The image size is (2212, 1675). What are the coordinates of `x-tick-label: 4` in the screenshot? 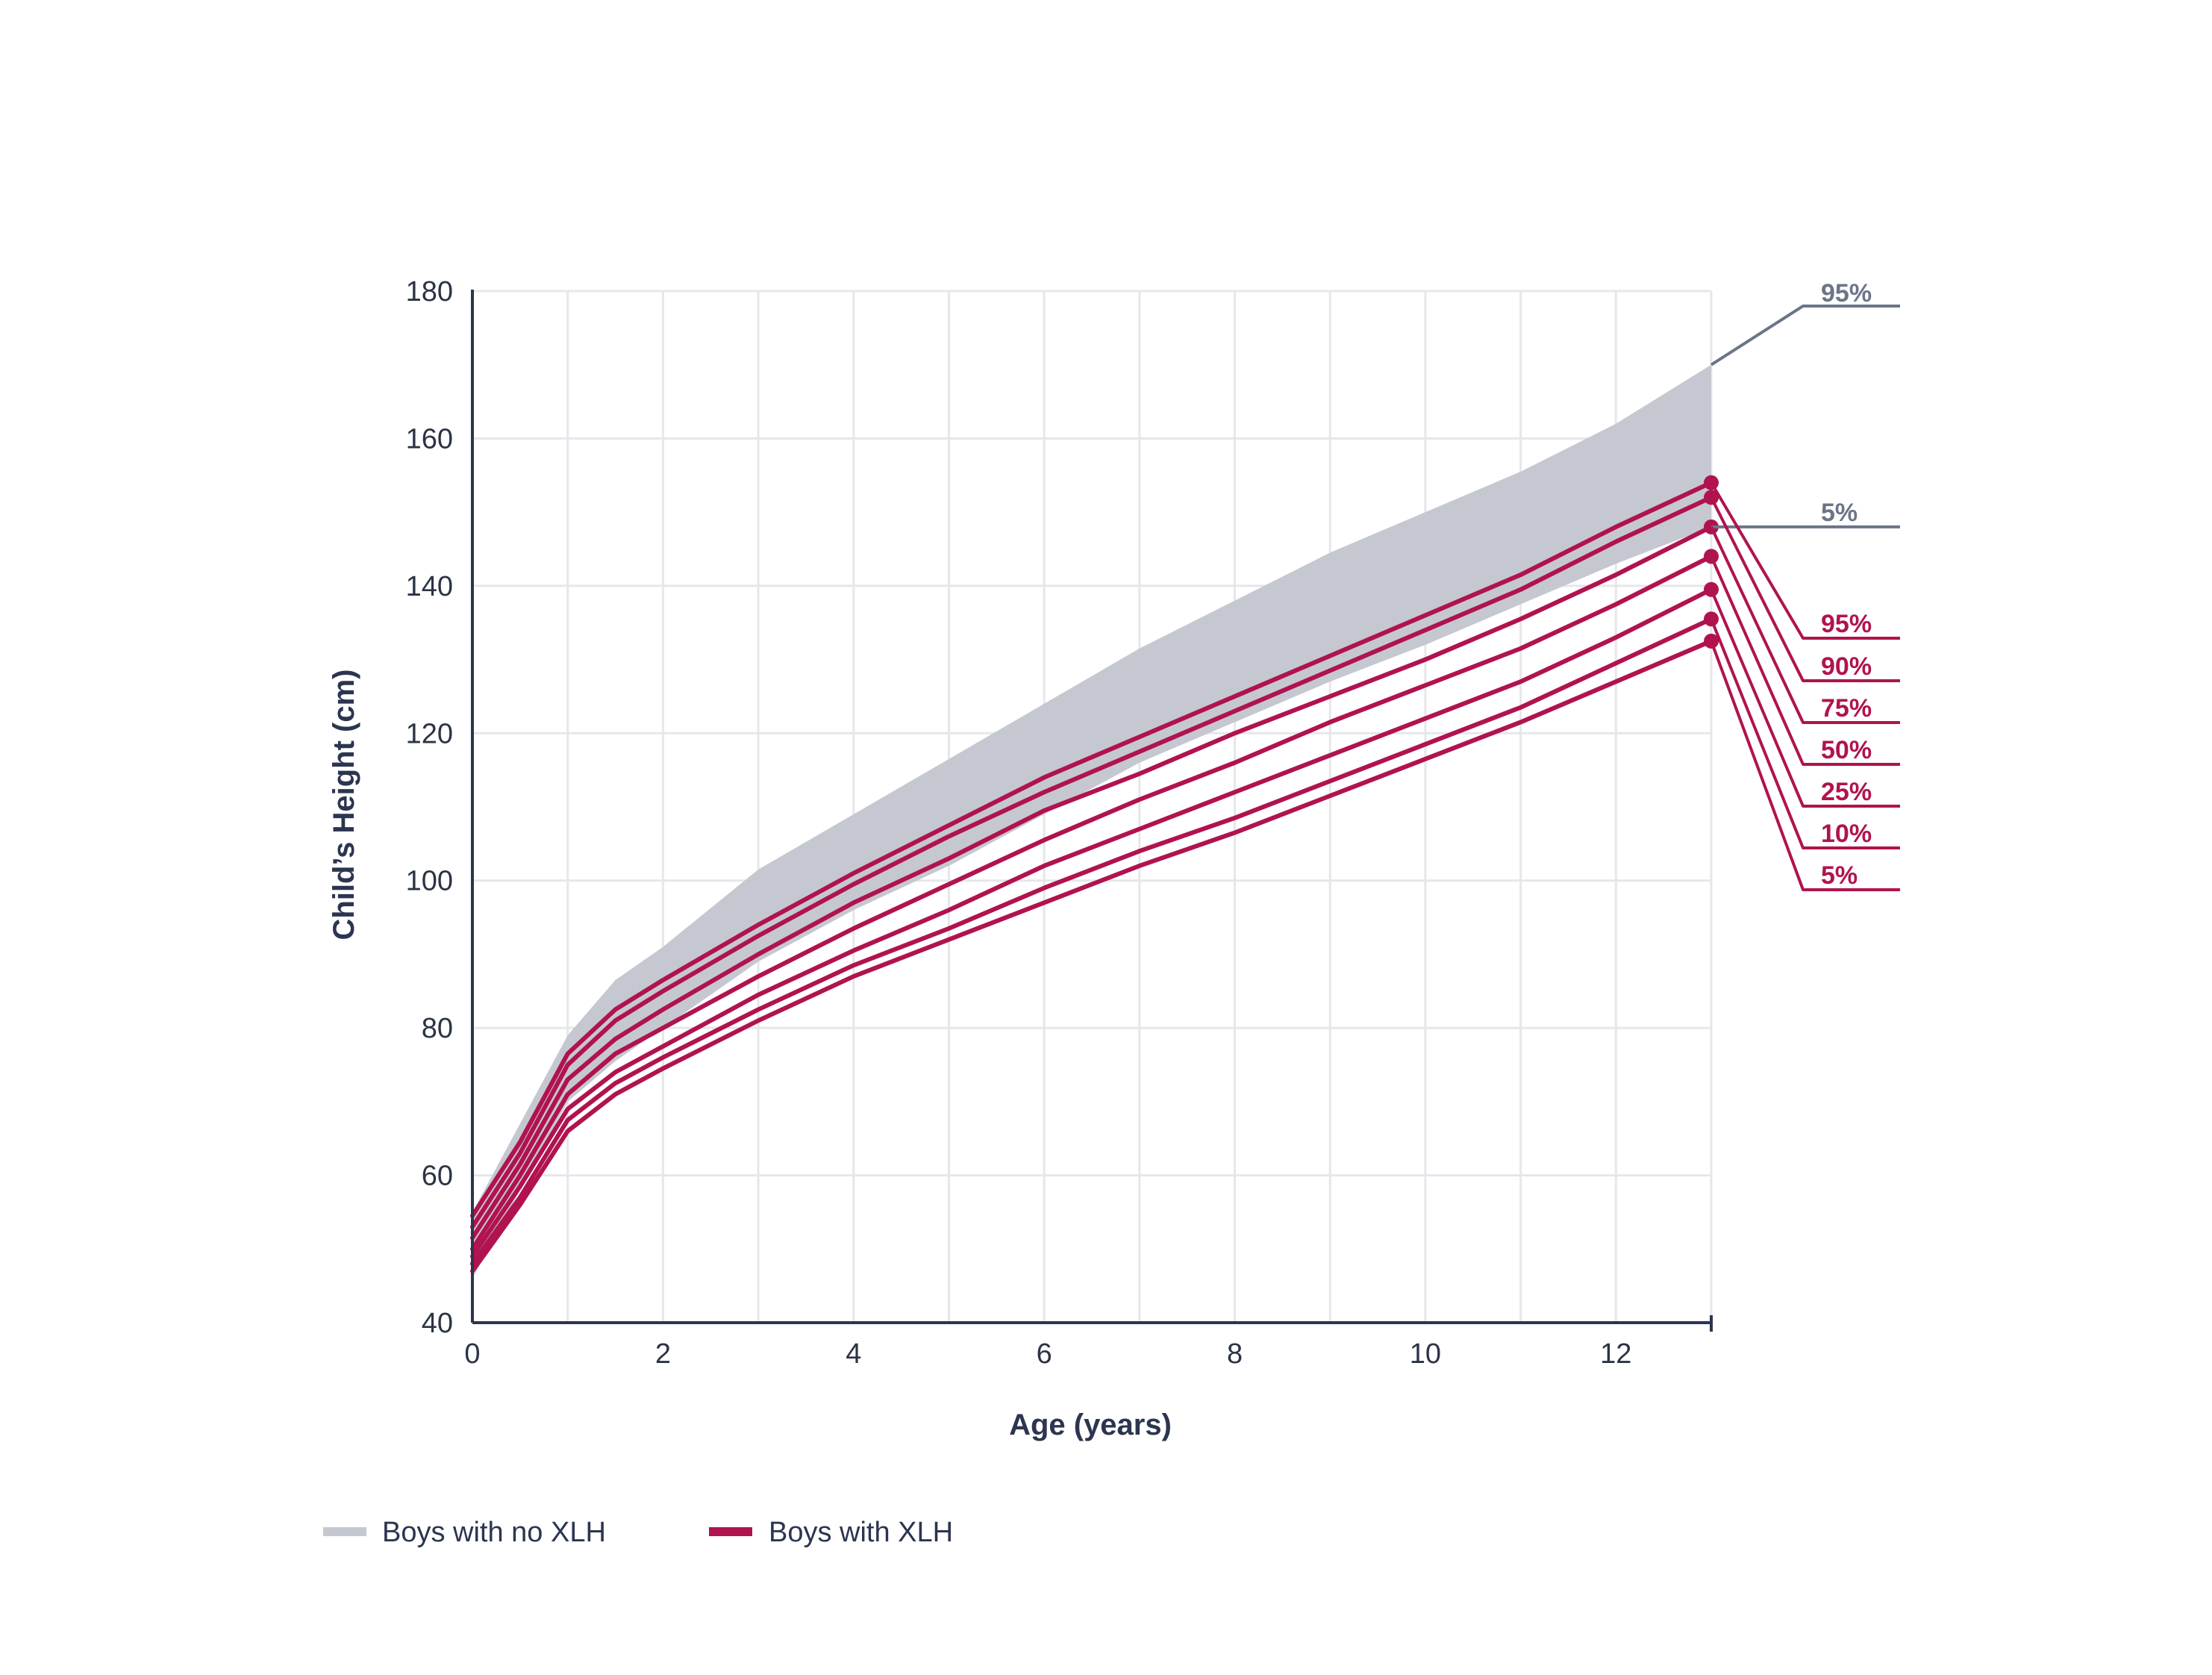 It's located at (853, 1354).